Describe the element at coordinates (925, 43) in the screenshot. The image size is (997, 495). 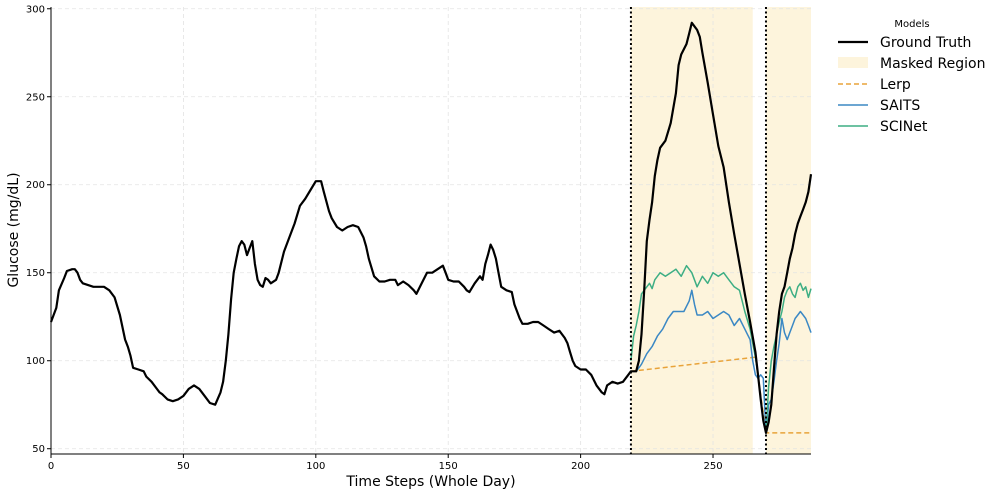
I see `legend-label-ground-truth: Ground Truth` at that location.